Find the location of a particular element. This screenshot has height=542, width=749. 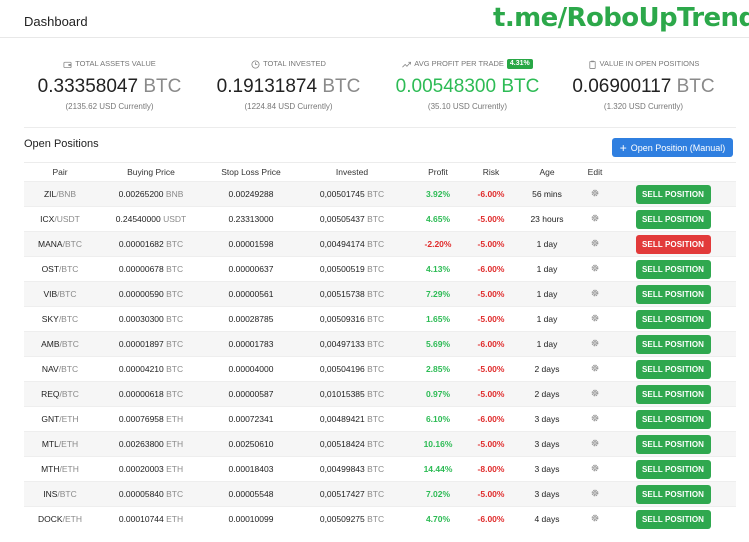

buying-price-currency: BNB is located at coordinates (174, 194).